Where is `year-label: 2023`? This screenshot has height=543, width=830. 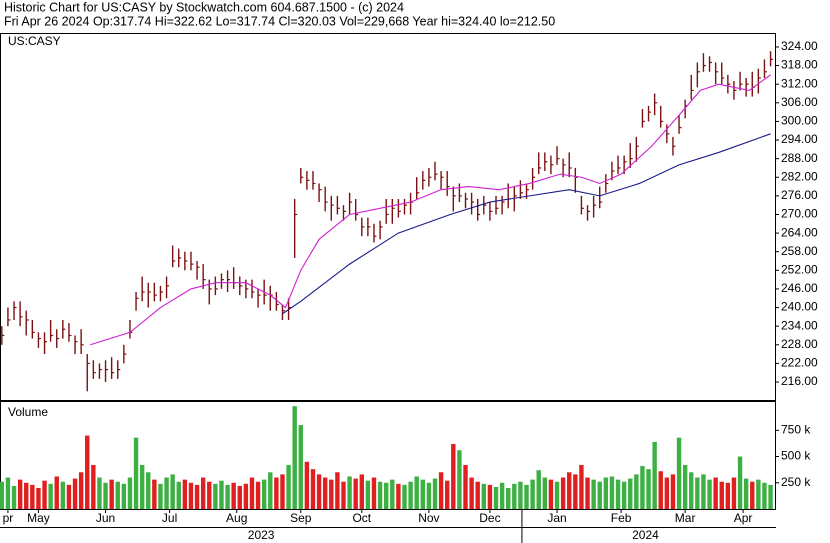 year-label: 2023 is located at coordinates (261, 535).